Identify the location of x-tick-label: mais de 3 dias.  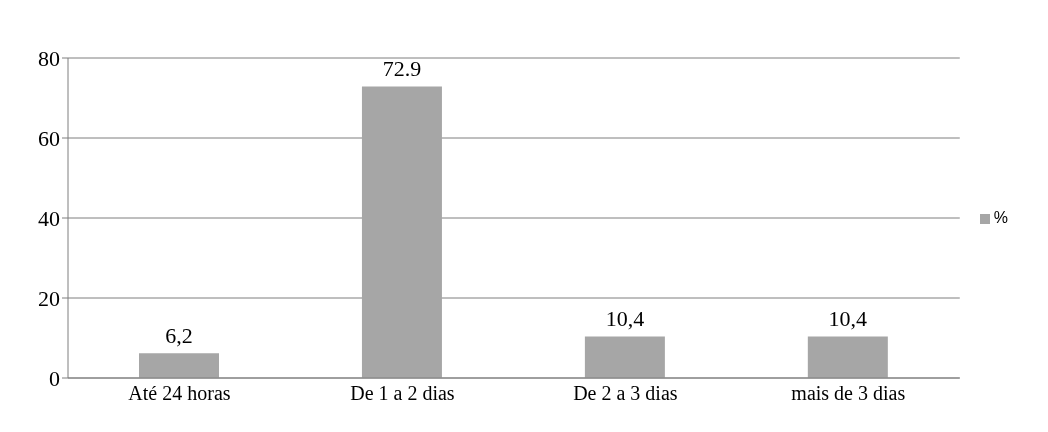
(848, 393).